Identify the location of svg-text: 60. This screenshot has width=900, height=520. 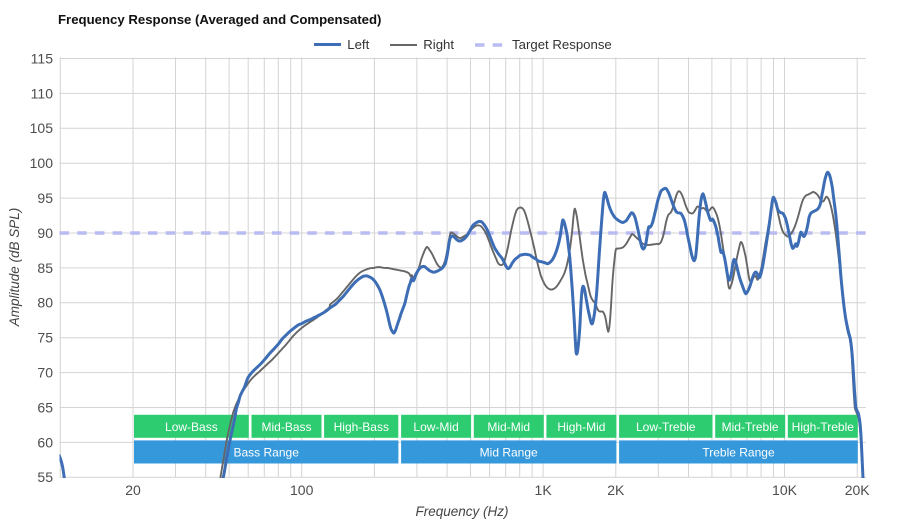
(45, 442).